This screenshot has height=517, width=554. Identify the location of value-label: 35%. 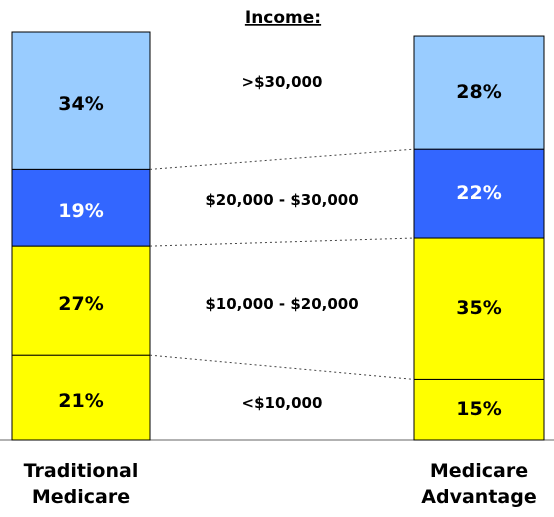
(478, 308).